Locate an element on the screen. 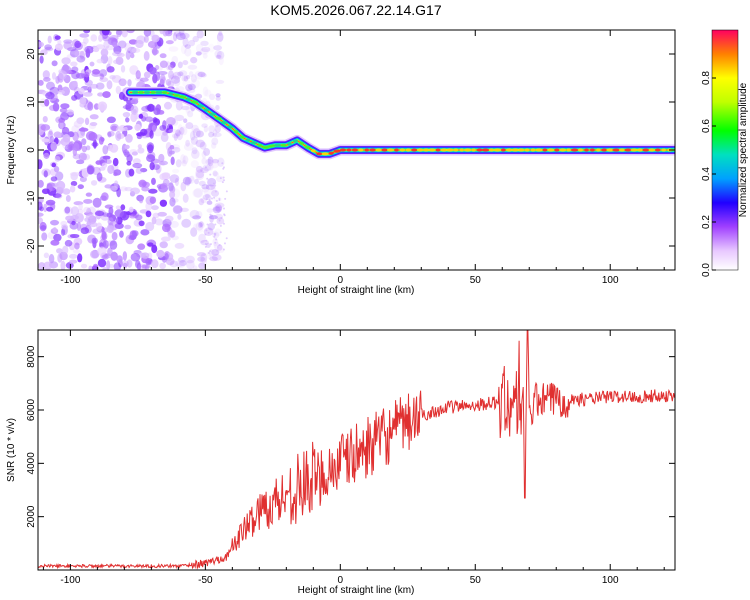 This screenshot has width=750, height=600. colorbar-ticks: 0.0 0.2 0.4 0.6 0.8 is located at coordinates (708, 174).